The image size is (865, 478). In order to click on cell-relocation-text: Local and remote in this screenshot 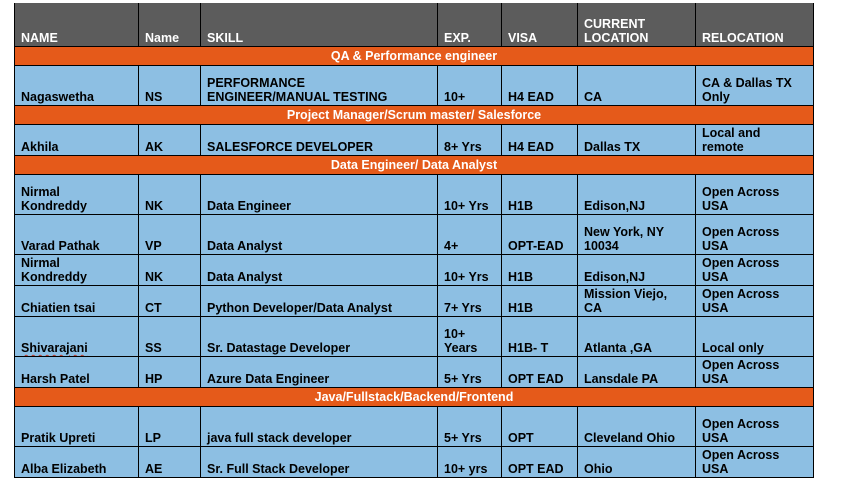, I will do `click(731, 140)`.